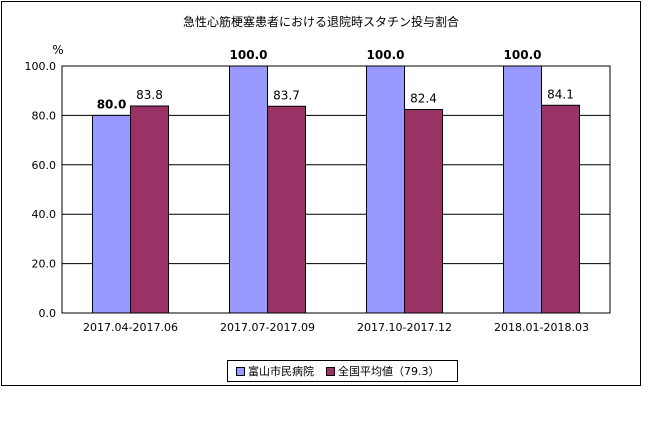 This screenshot has width=648, height=445. What do you see at coordinates (44, 165) in the screenshot?
I see `y-tick-label-3: 60.0` at bounding box center [44, 165].